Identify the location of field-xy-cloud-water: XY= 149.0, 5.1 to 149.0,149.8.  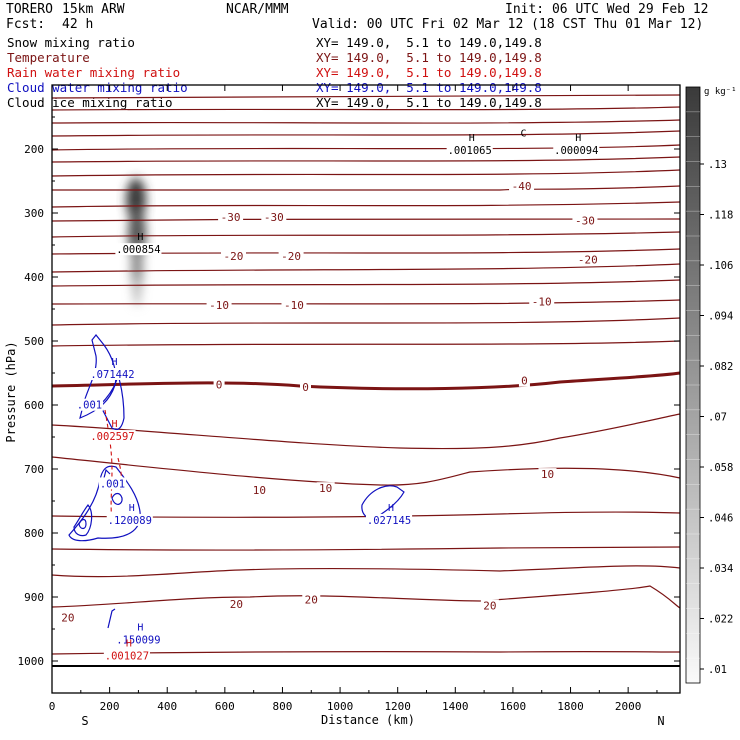
(429, 87).